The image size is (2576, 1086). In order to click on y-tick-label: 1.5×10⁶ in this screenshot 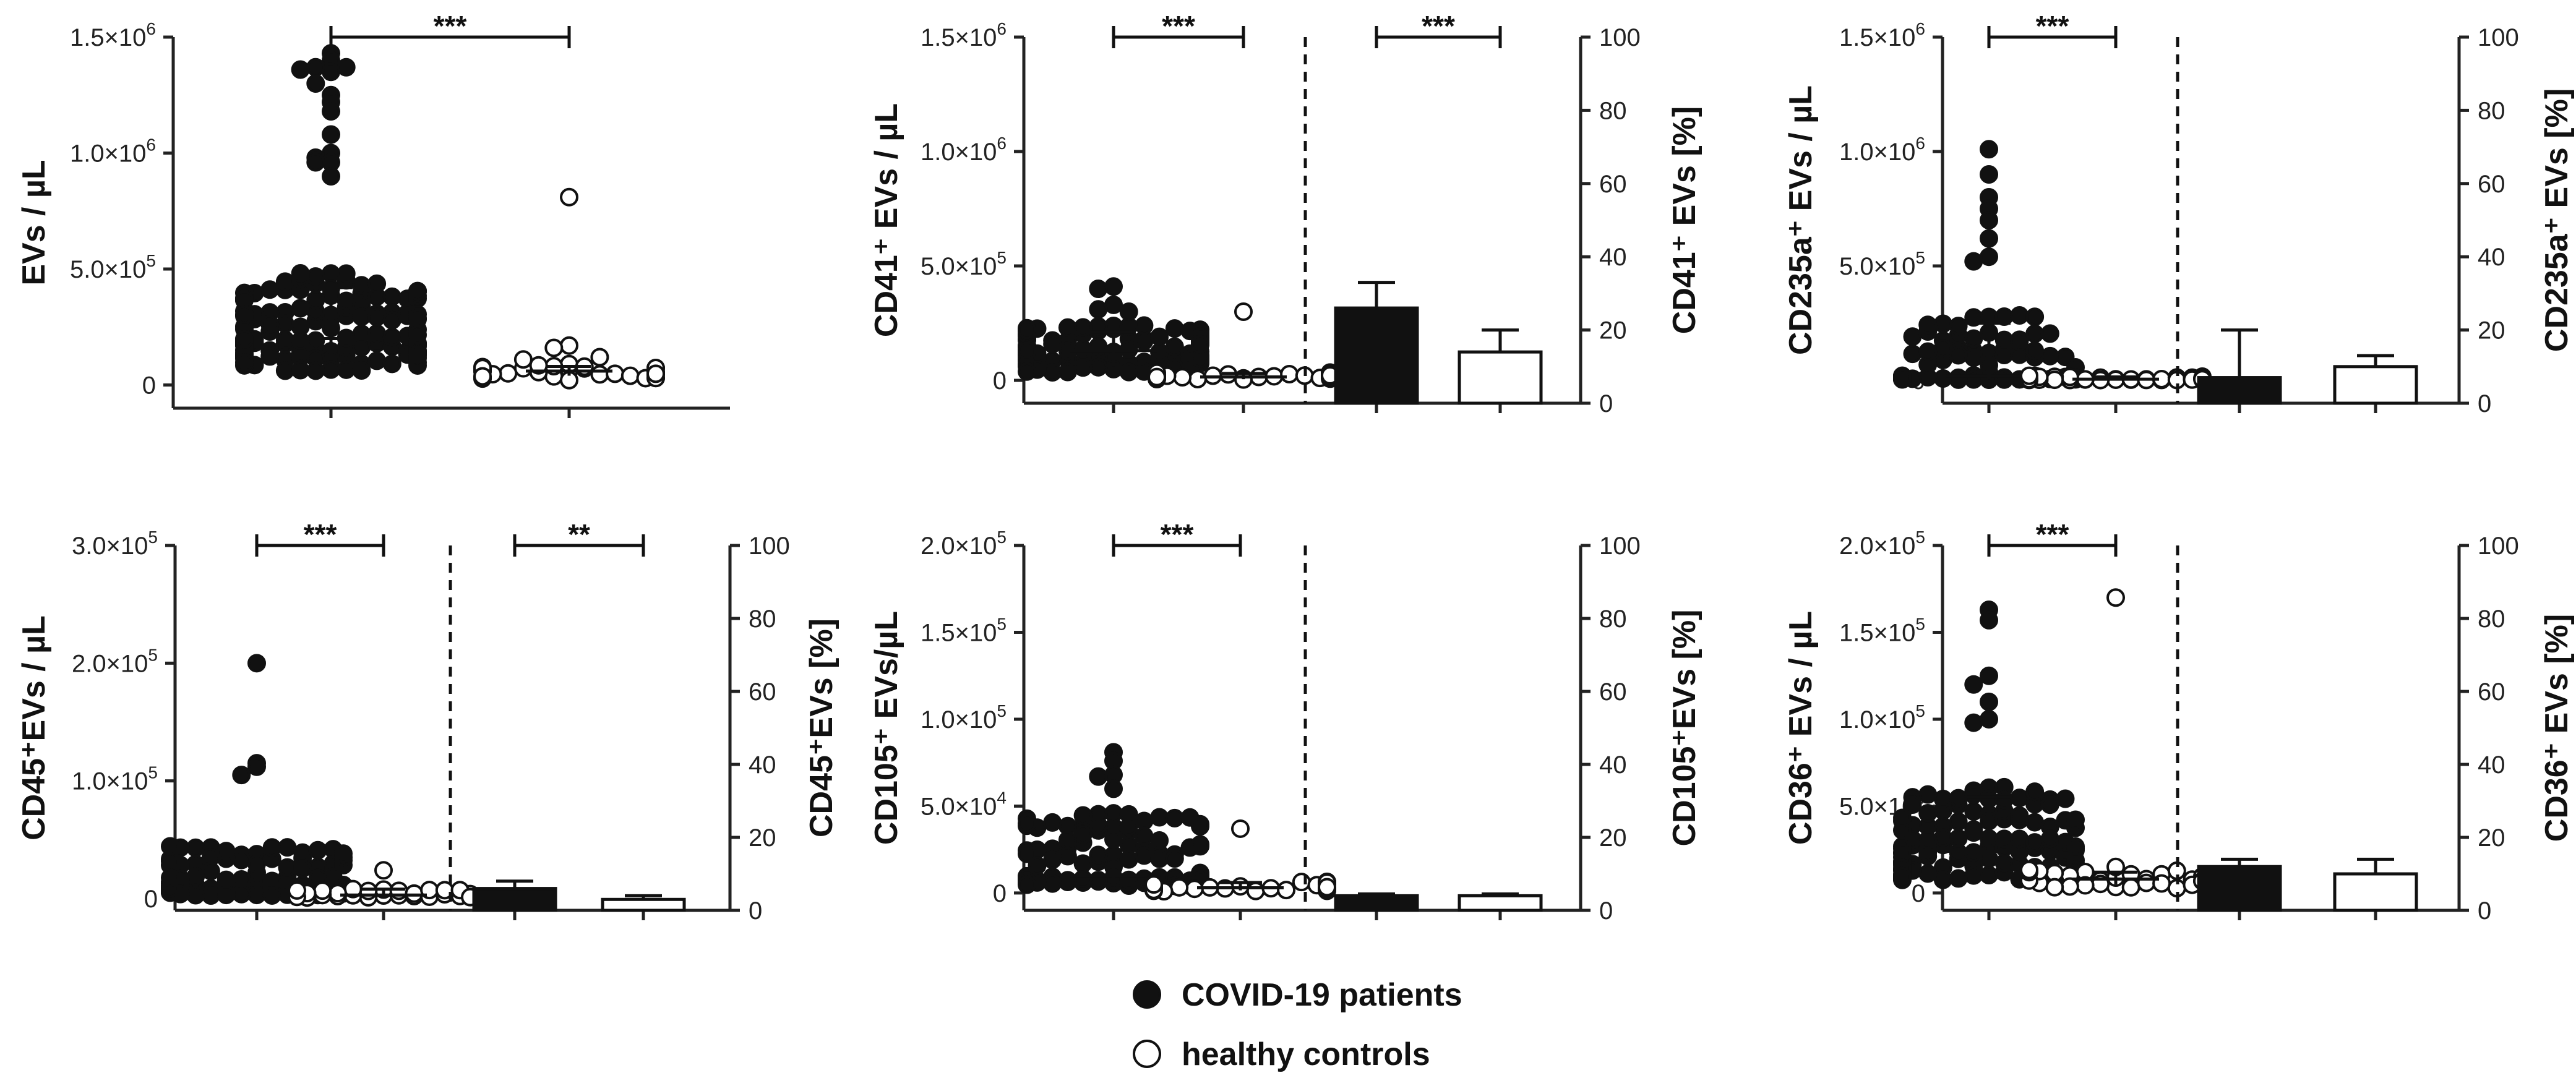, I will do `click(1882, 35)`.